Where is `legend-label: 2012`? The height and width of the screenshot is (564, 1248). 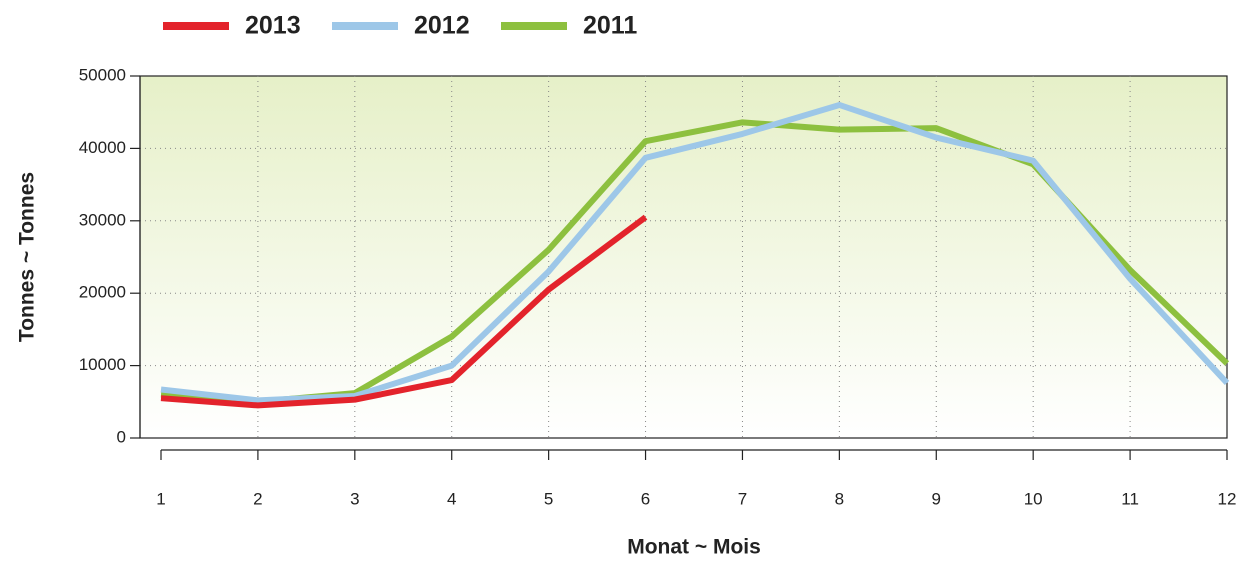
legend-label: 2012 is located at coordinates (442, 26).